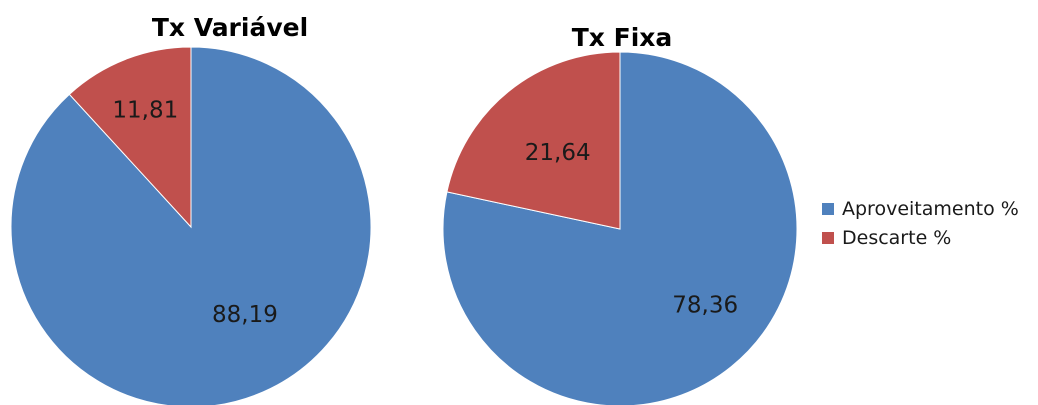  I want to click on legend-swatch-descarte, so click(828, 238).